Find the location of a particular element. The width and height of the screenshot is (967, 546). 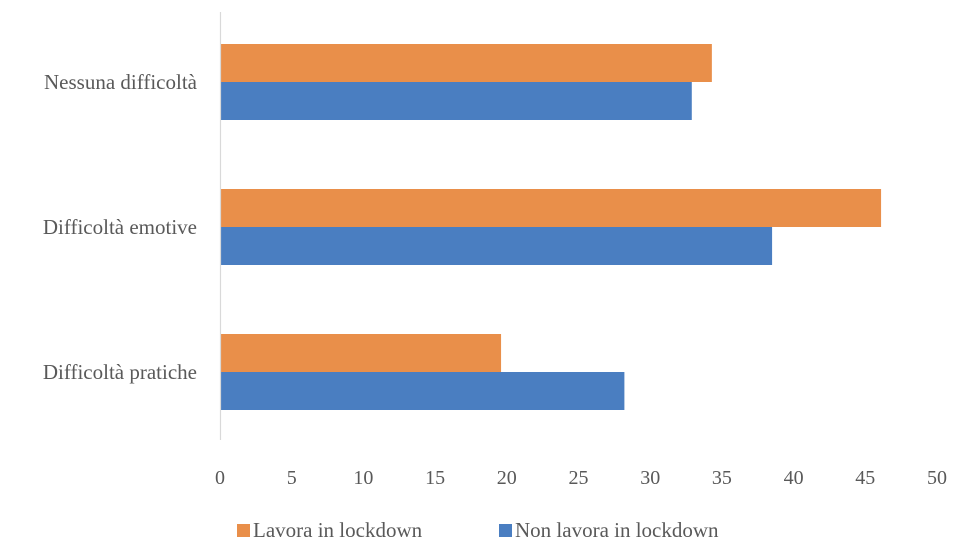

x-tick-label-15: 15 is located at coordinates (435, 478).